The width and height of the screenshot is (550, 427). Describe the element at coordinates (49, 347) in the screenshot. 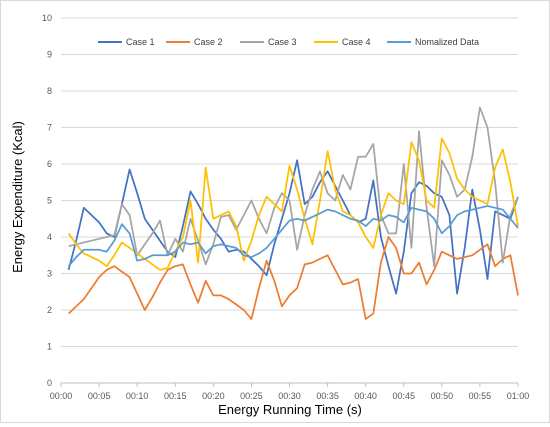

I see `y-tick-label: 1` at that location.